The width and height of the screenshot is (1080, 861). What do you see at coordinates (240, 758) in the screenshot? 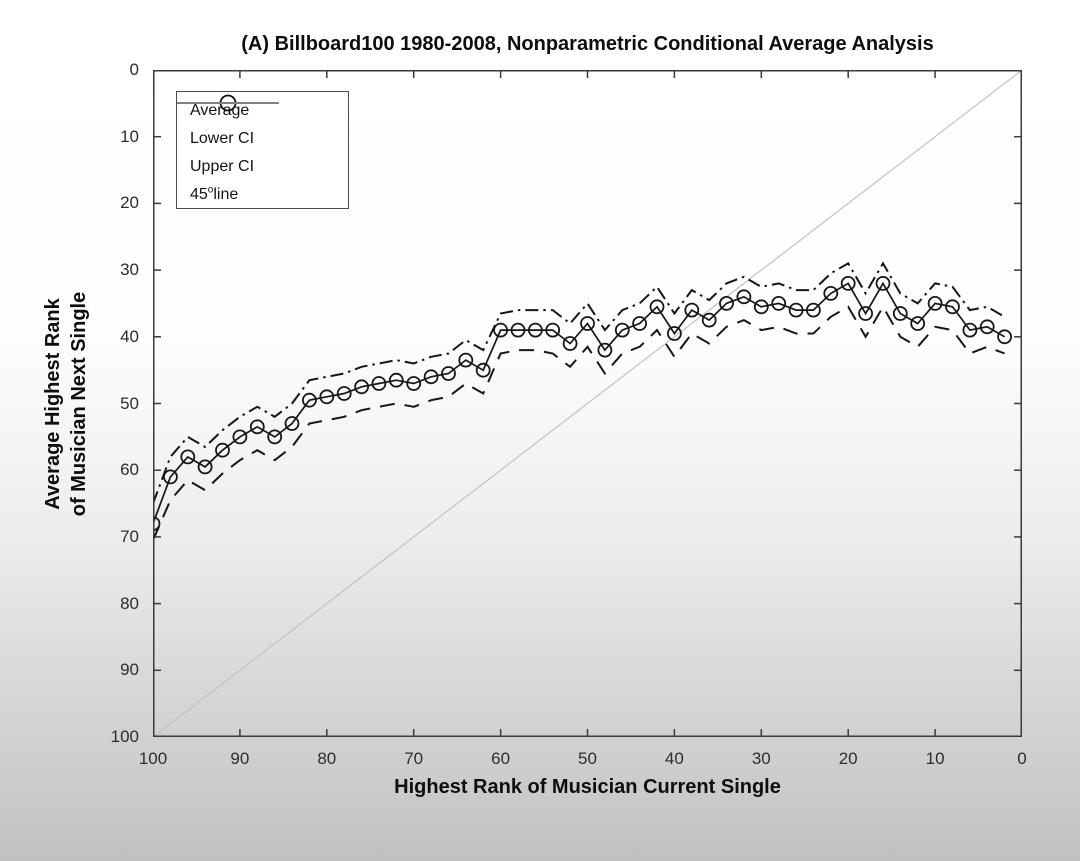
I see `x-tick-label: 90` at bounding box center [240, 758].